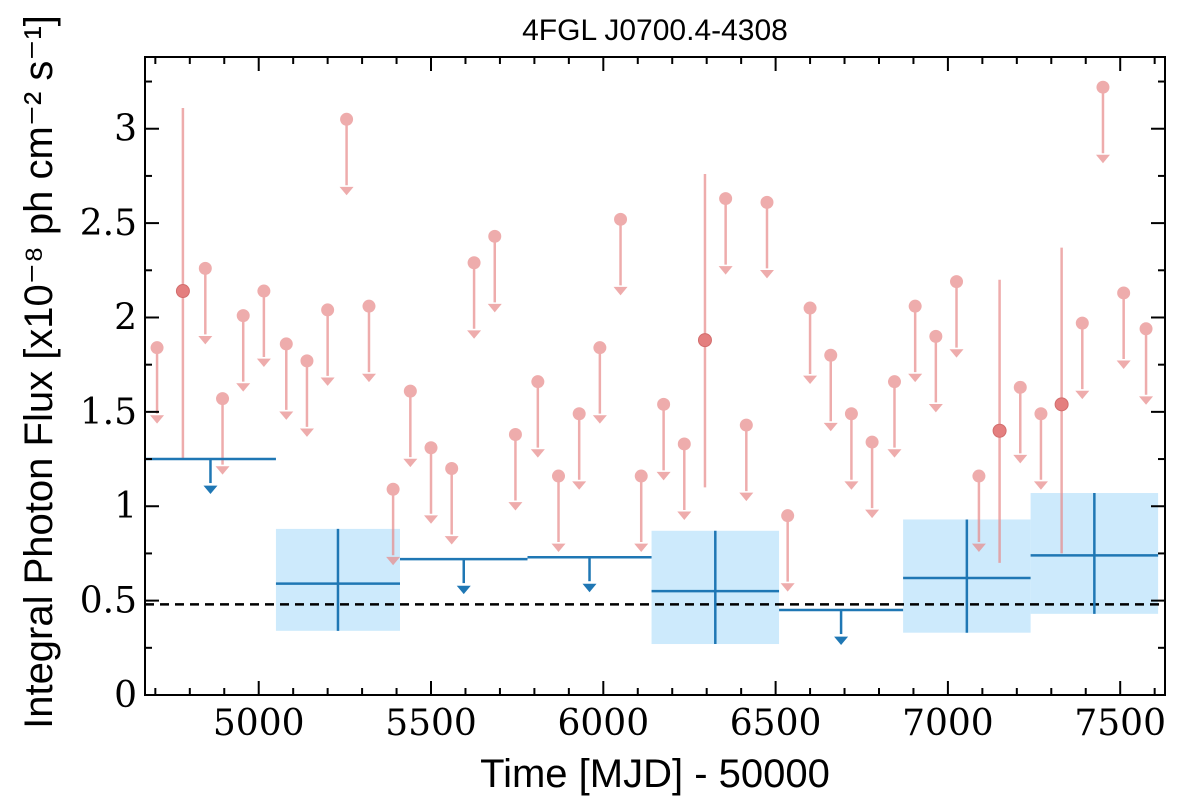  Describe the element at coordinates (125, 695) in the screenshot. I see `y-tick-label: 0` at that location.